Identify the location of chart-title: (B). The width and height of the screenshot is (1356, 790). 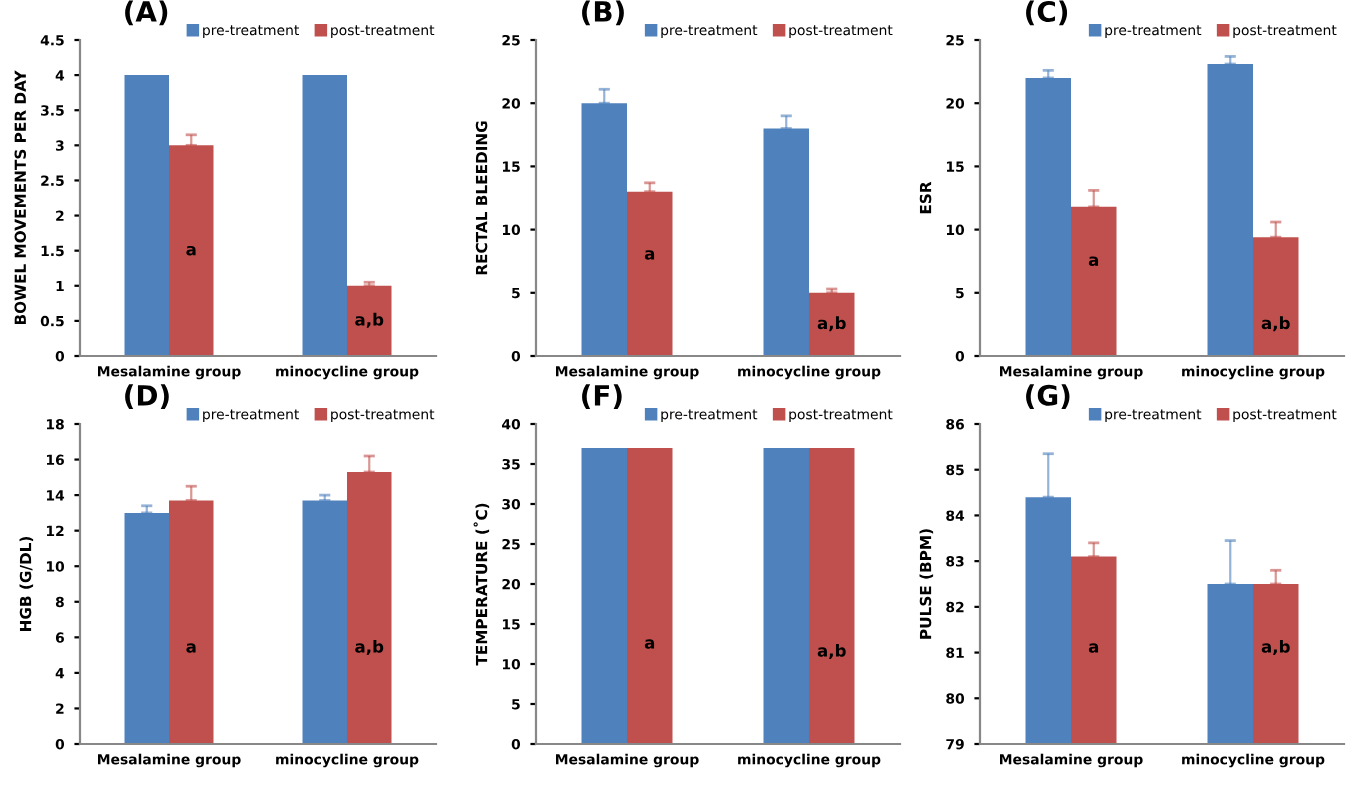
(603, 13).